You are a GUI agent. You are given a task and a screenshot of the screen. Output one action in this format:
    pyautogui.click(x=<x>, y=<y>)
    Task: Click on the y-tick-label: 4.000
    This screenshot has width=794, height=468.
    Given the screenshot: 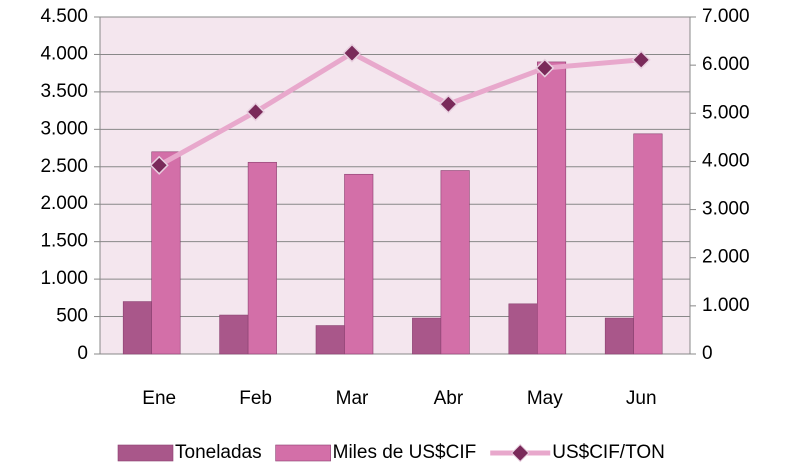 What is the action you would take?
    pyautogui.click(x=64, y=53)
    